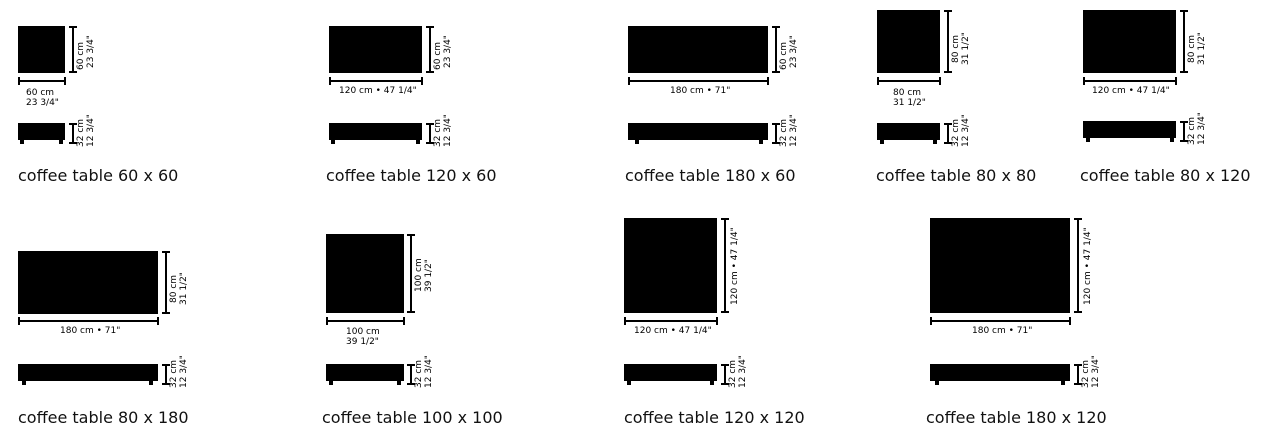  Describe the element at coordinates (1016, 417) in the screenshot. I see `caption: coffee table 180 x 120` at that location.